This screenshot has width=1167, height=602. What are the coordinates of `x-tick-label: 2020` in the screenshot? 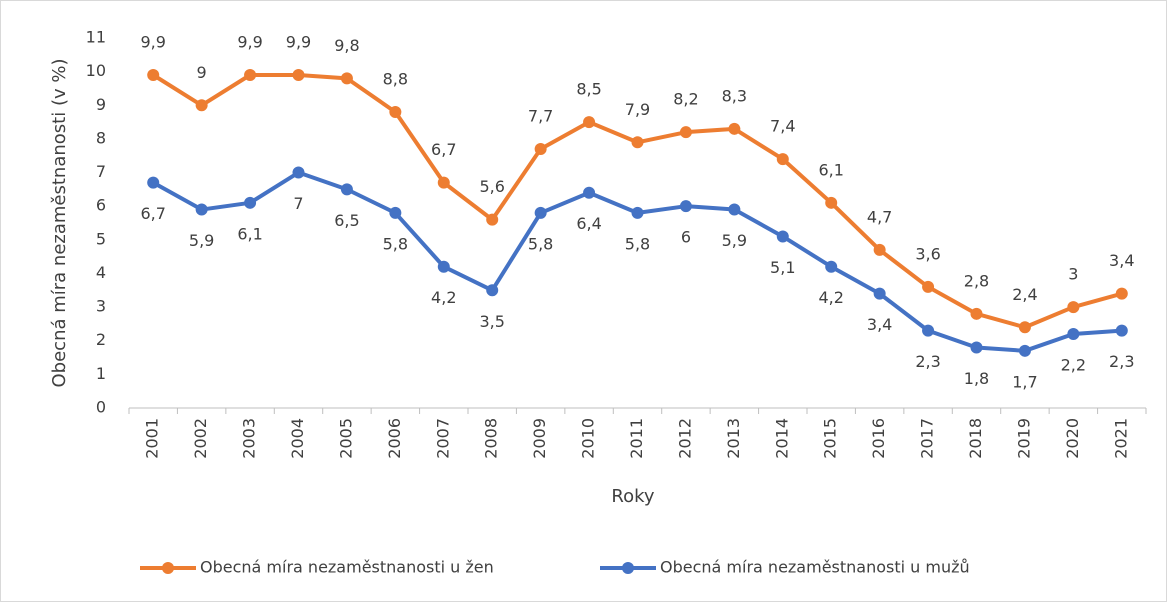 It's located at (1072, 438).